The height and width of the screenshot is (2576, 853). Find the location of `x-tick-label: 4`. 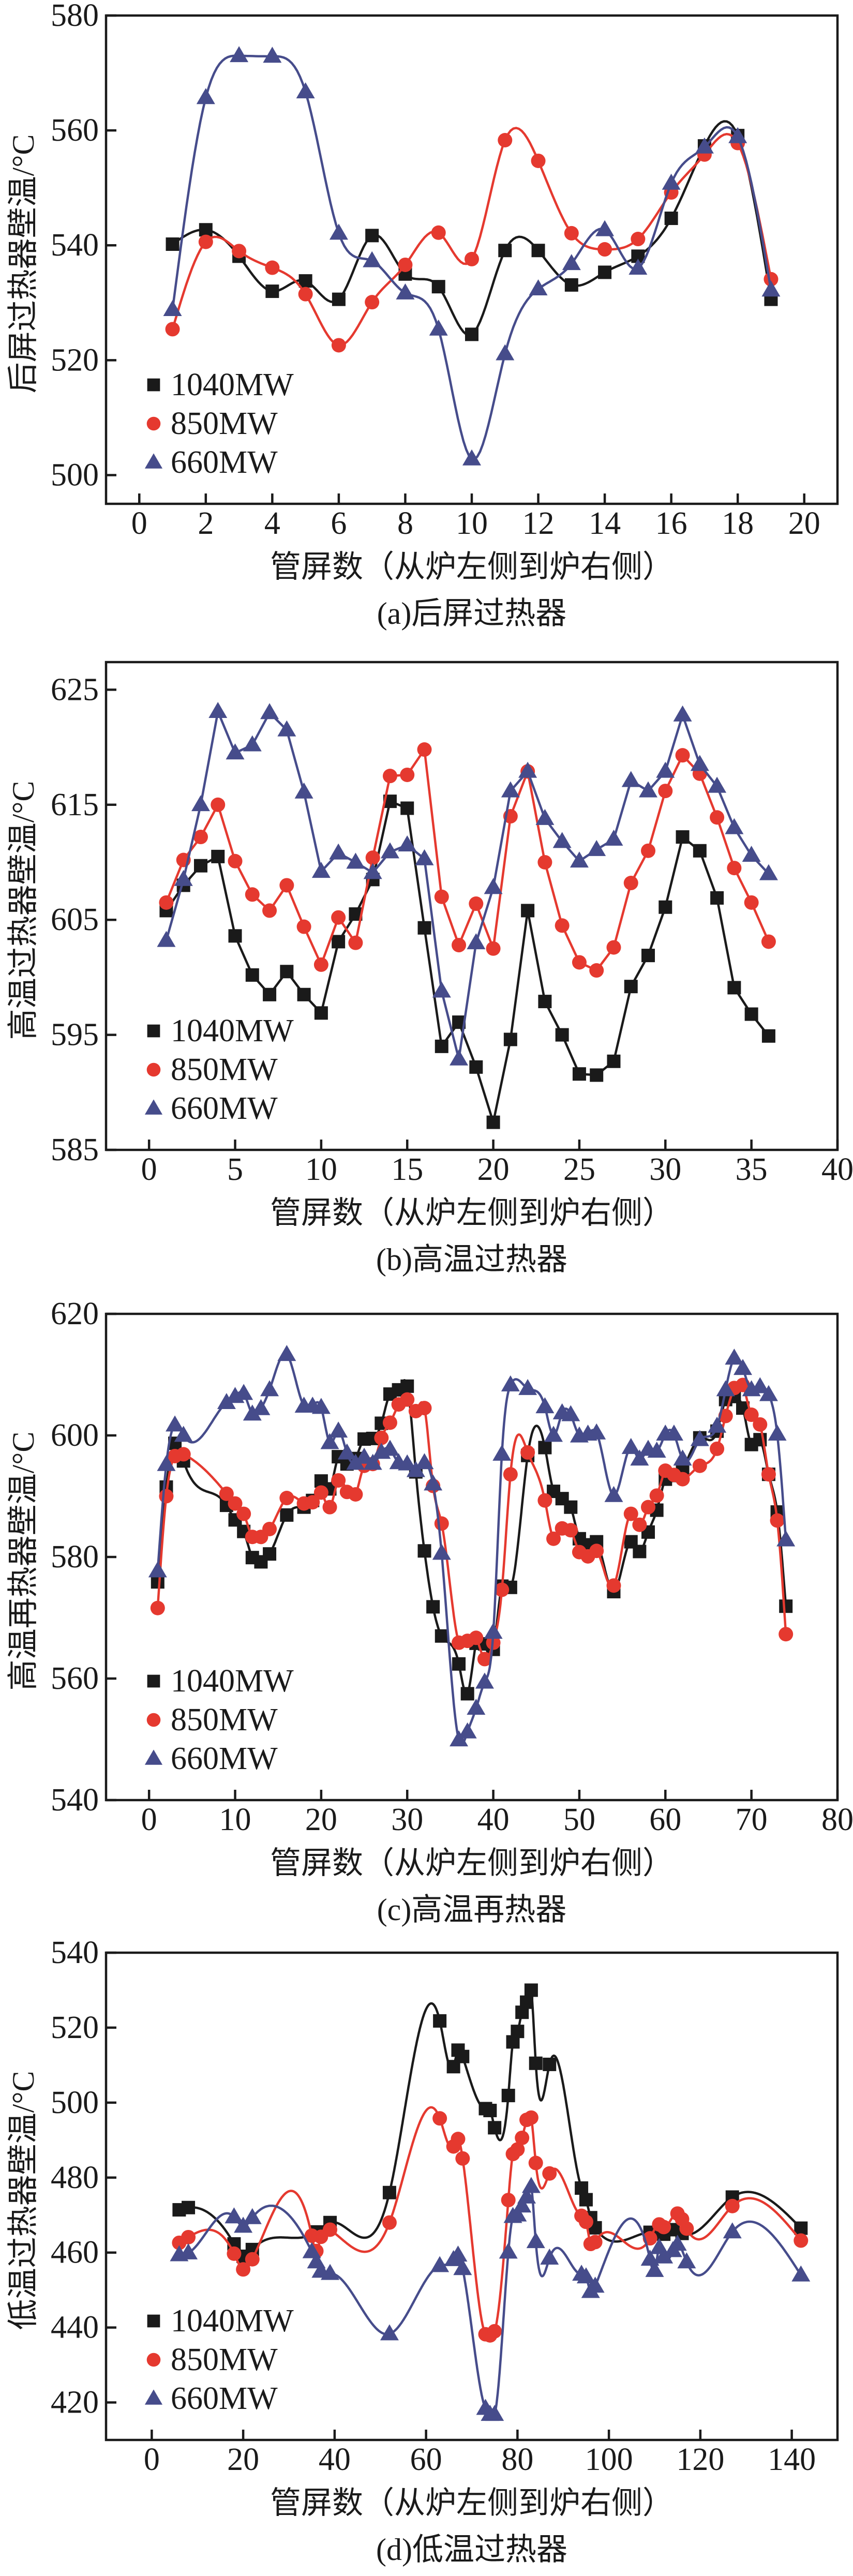

x-tick-label: 4 is located at coordinates (272, 523).